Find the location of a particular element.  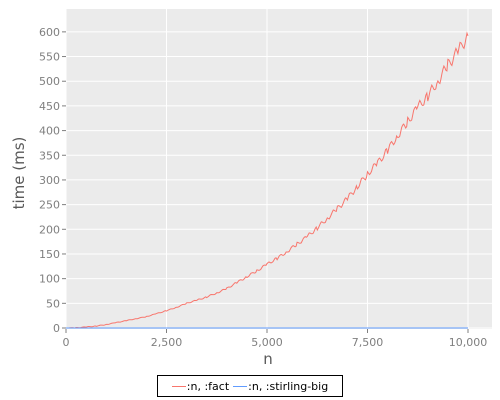

legend-label-fact: :n, :fact is located at coordinates (208, 386).